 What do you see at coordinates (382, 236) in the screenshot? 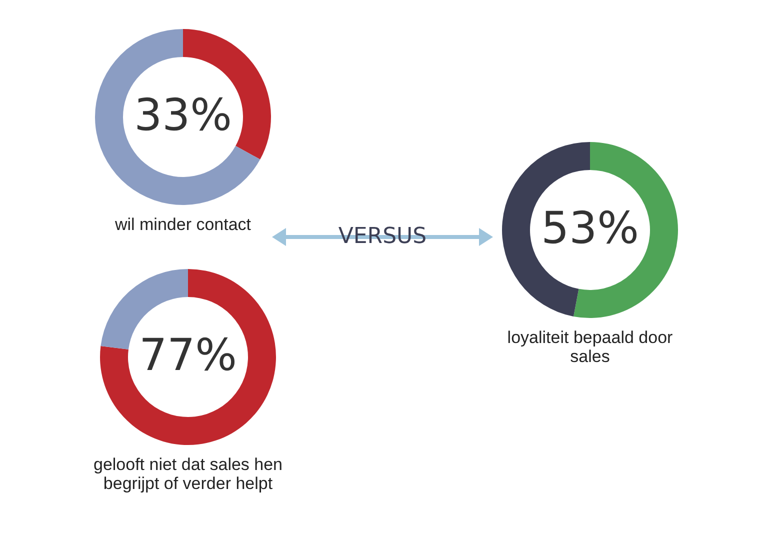
I see `text: VERSUS` at bounding box center [382, 236].